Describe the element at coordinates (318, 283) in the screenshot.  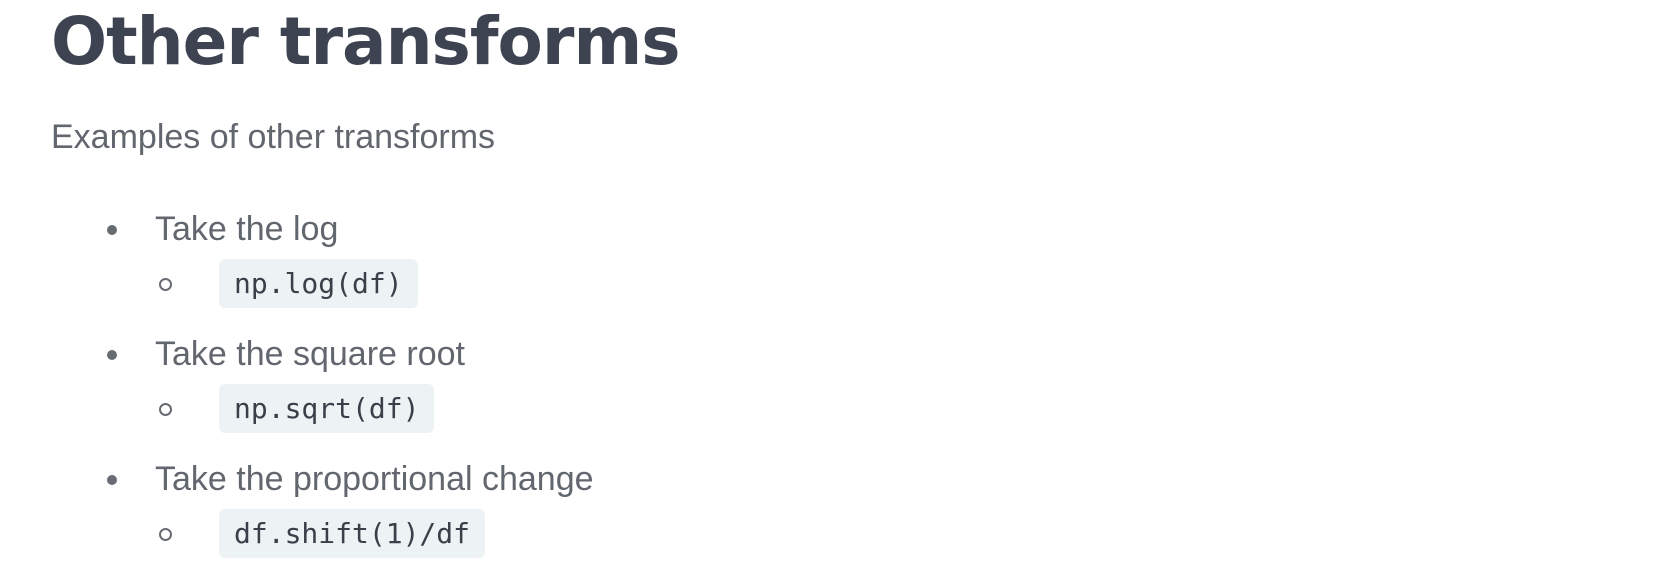
I see `code-snippet: np.log(df)` at that location.